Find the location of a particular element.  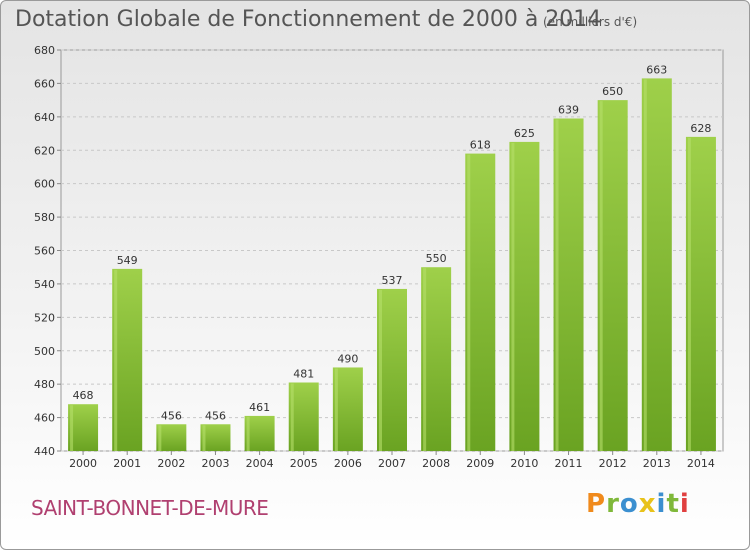

x-tick-label: 2001 is located at coordinates (127, 463).